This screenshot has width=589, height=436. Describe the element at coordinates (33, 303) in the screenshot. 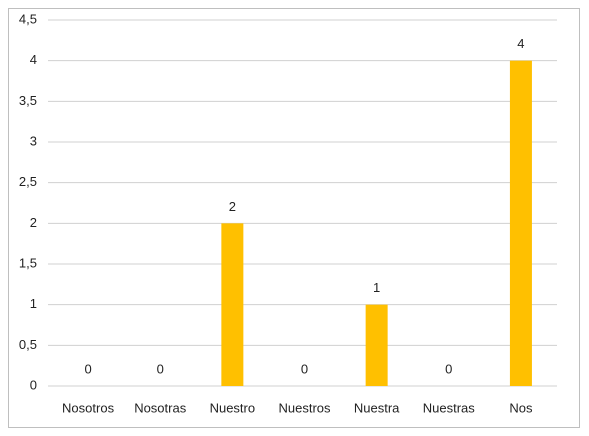

I see `y-tick-label: 1` at that location.